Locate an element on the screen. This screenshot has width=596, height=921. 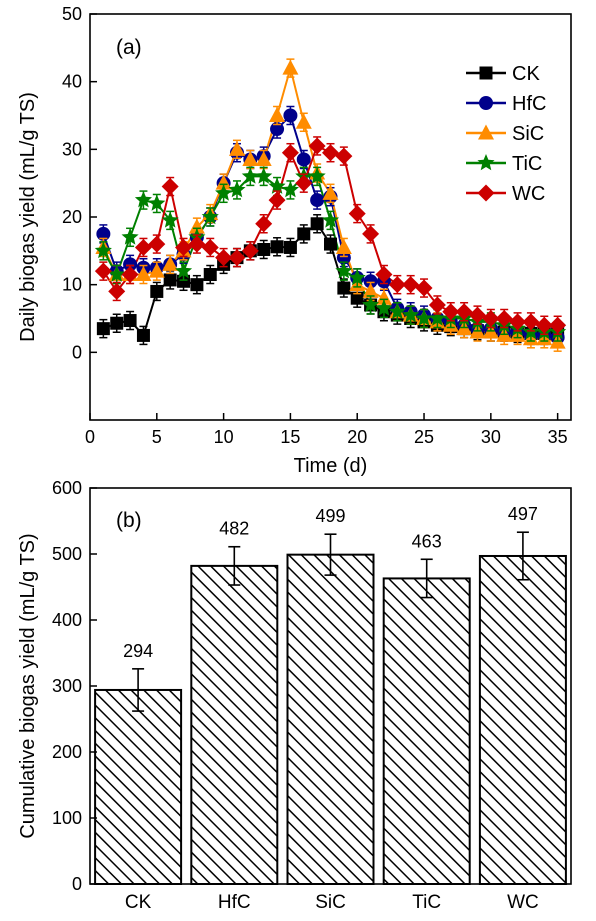
panel-label-b: (b) is located at coordinates (129, 520).